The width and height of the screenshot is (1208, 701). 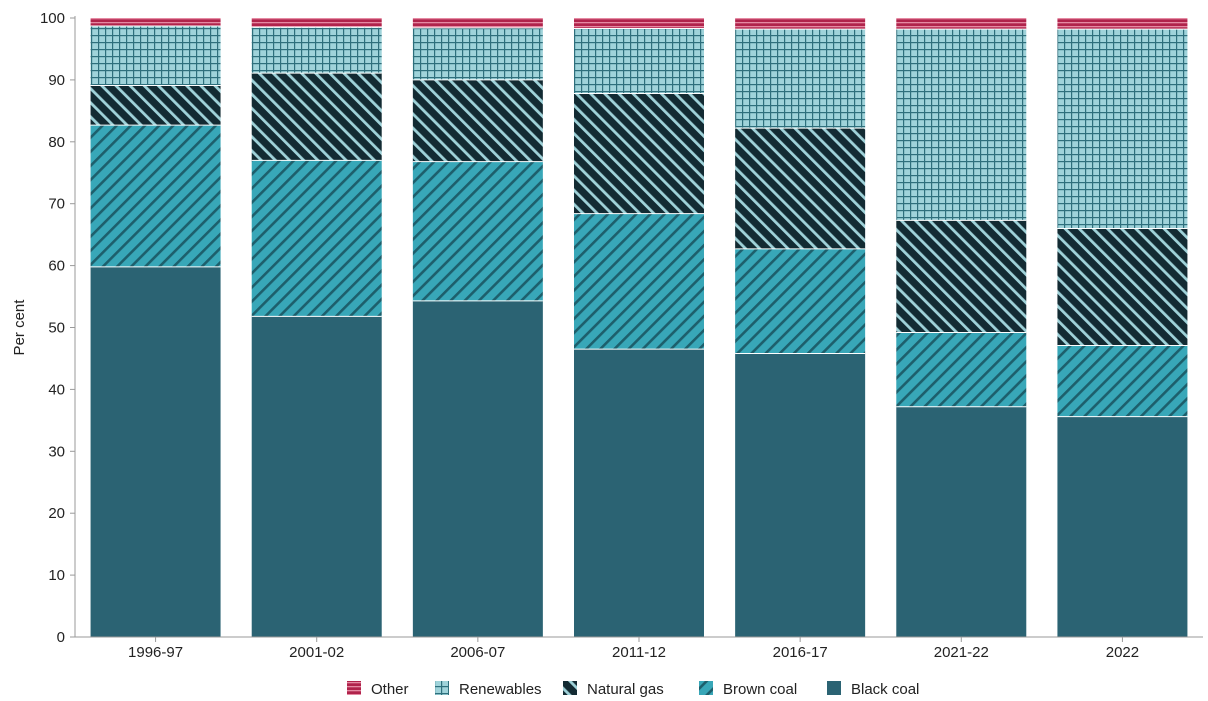 I want to click on legend-label: Other, so click(x=390, y=689).